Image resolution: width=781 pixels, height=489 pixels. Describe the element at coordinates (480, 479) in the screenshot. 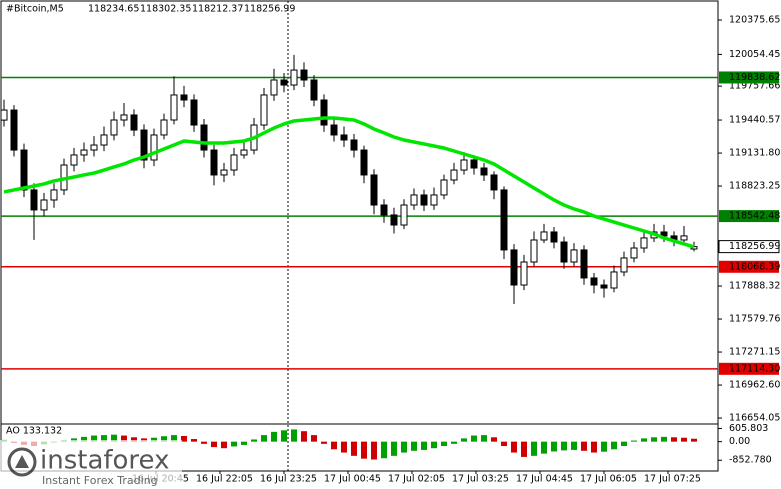

I see `x-tick-label: 17 Jul 03:25` at that location.